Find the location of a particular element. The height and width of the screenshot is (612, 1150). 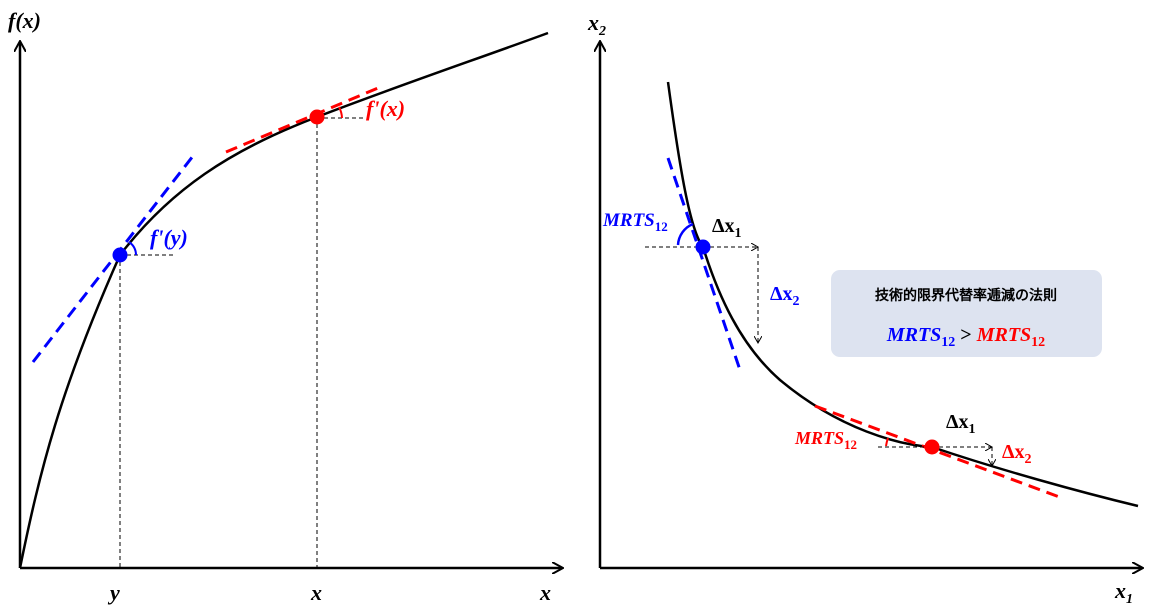

tangent-line-y is located at coordinates (113, 259).